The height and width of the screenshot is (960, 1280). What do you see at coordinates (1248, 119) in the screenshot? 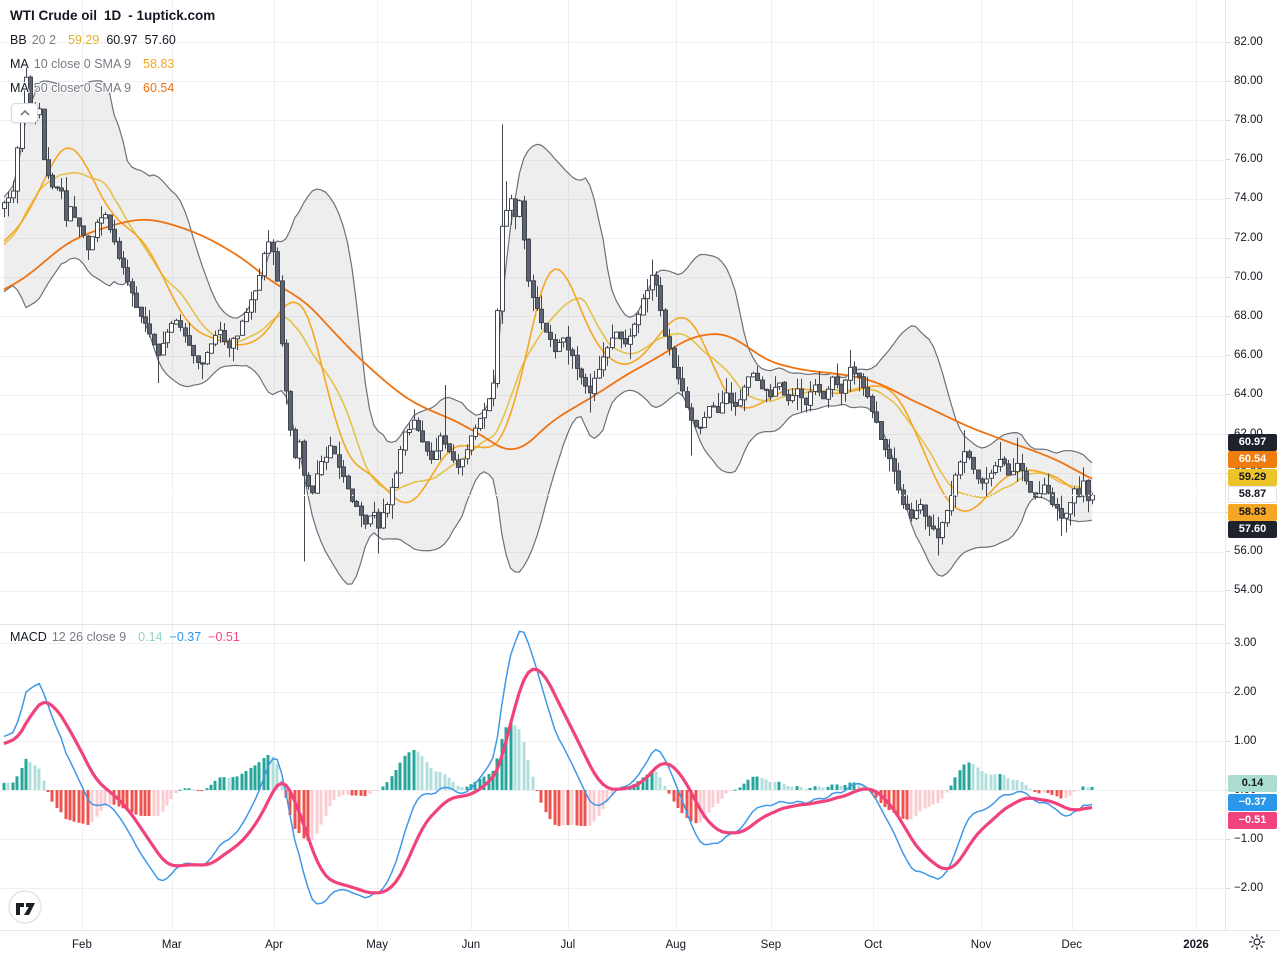
I see `price-axis-label: 78.00` at bounding box center [1248, 119].